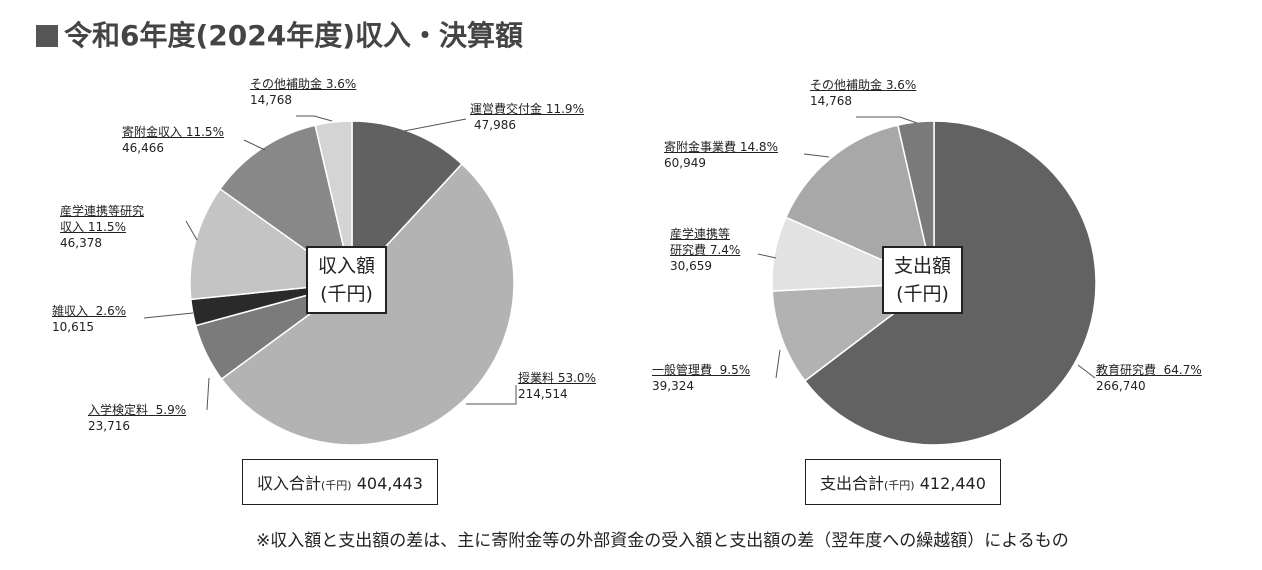  Describe the element at coordinates (93, 227) in the screenshot. I see `slice-label-name-2: 収入 11.5%` at that location.